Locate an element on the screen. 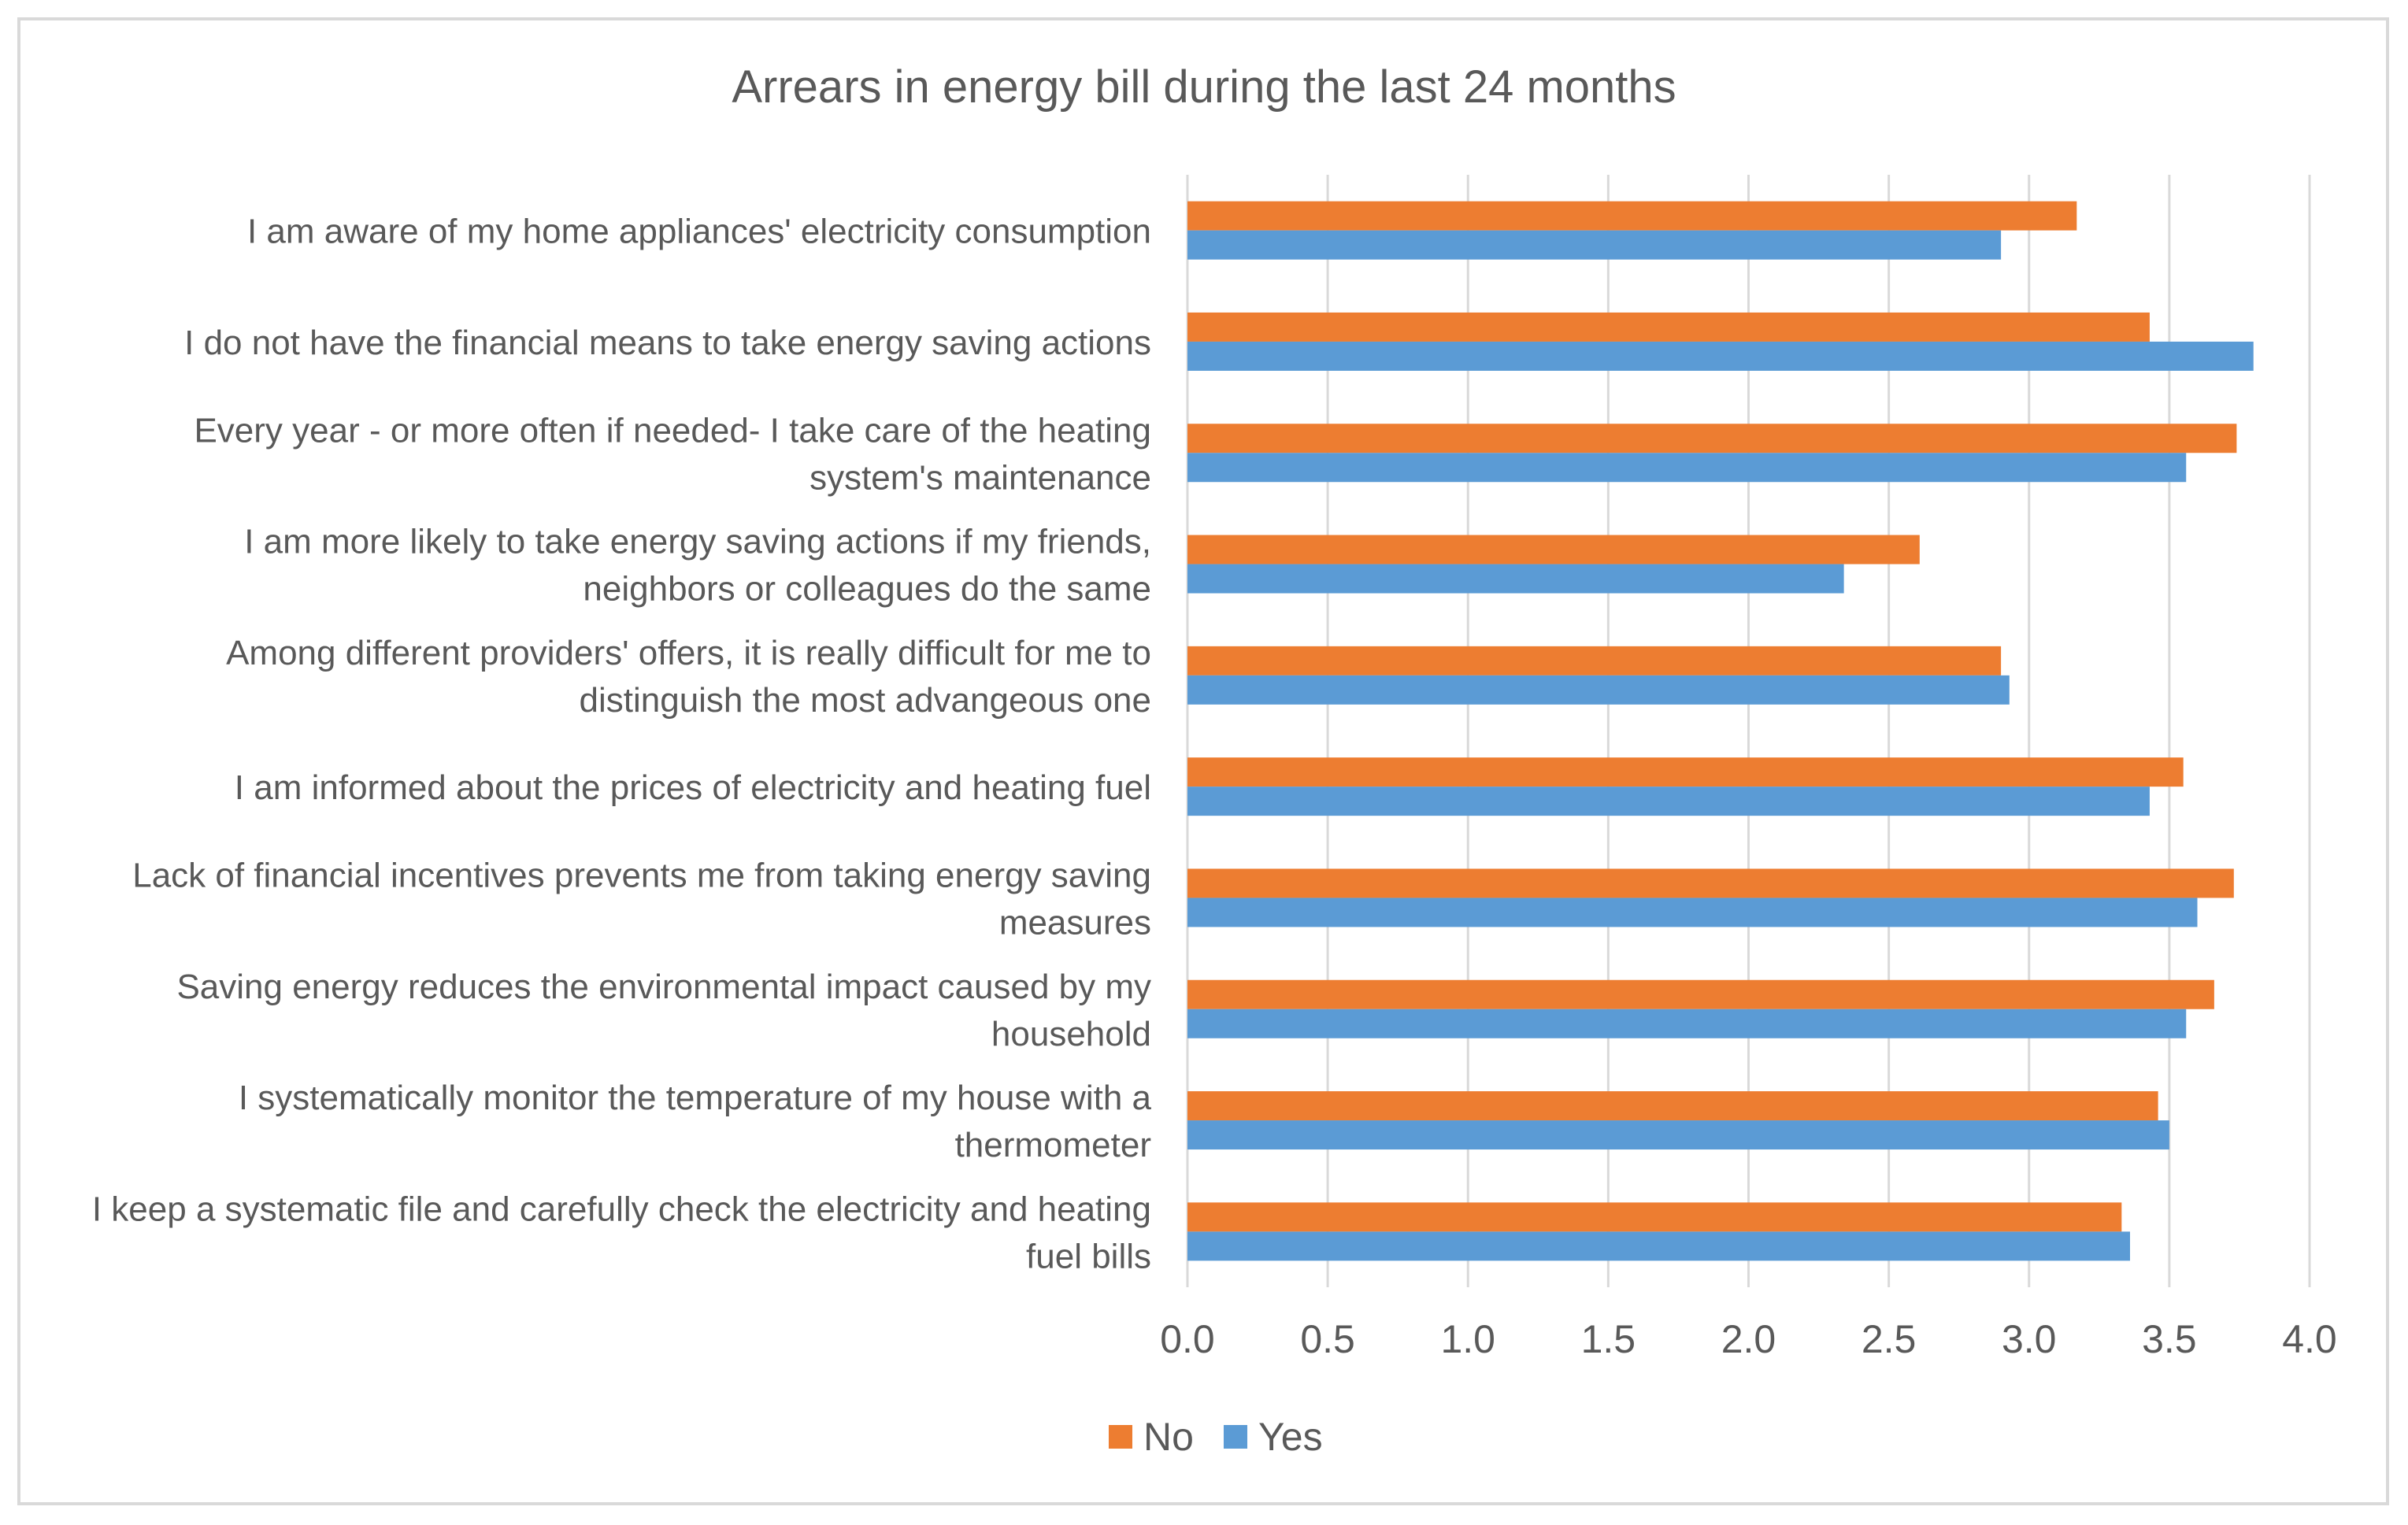 The width and height of the screenshot is (2408, 1525). category-label-line: system's maintenance is located at coordinates (980, 477).